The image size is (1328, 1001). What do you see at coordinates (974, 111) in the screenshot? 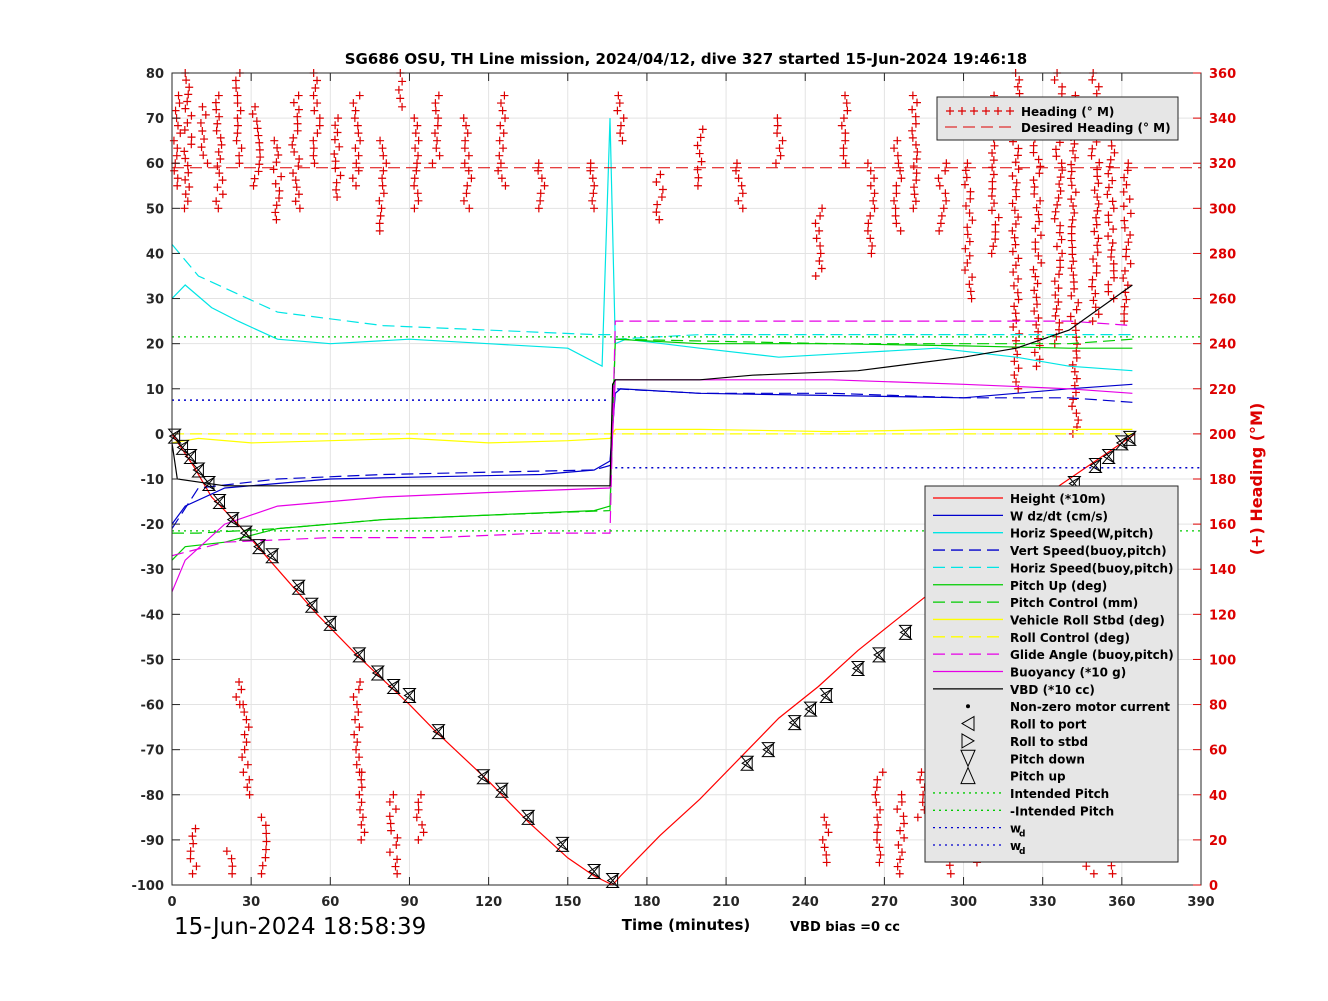
I see `legend-heading-symbol` at bounding box center [974, 111].